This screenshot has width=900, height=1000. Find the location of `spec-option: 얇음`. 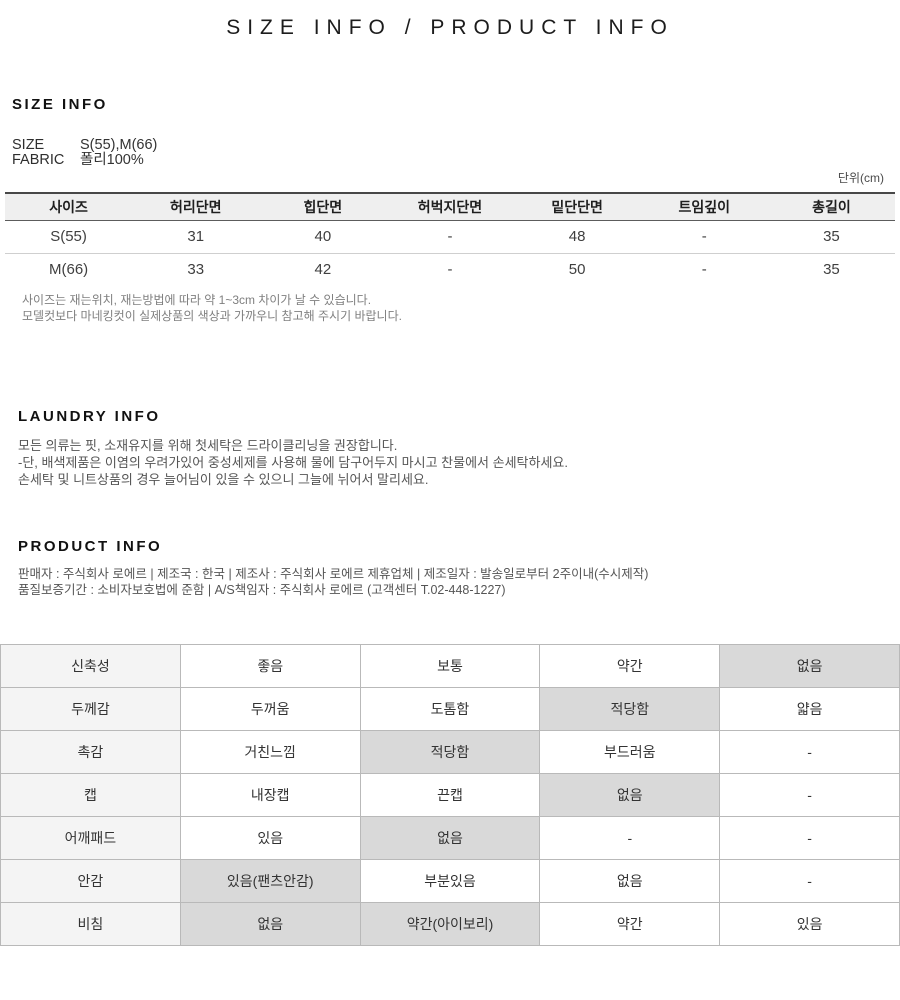

spec-option: 얇음 is located at coordinates (809, 709).